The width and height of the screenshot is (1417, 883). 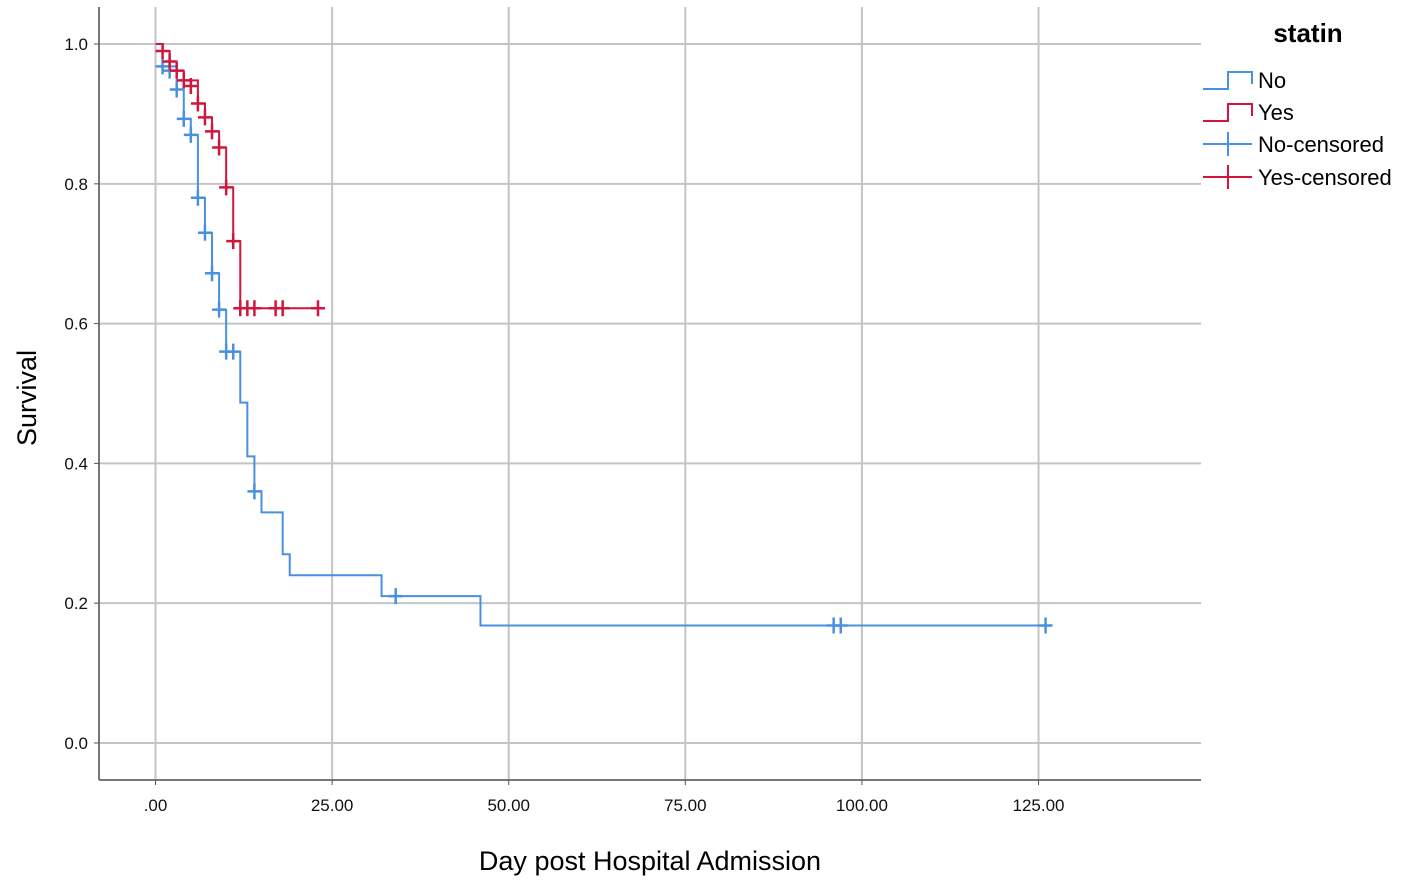 What do you see at coordinates (236, 176) in the screenshot?
I see `series-line-yes` at bounding box center [236, 176].